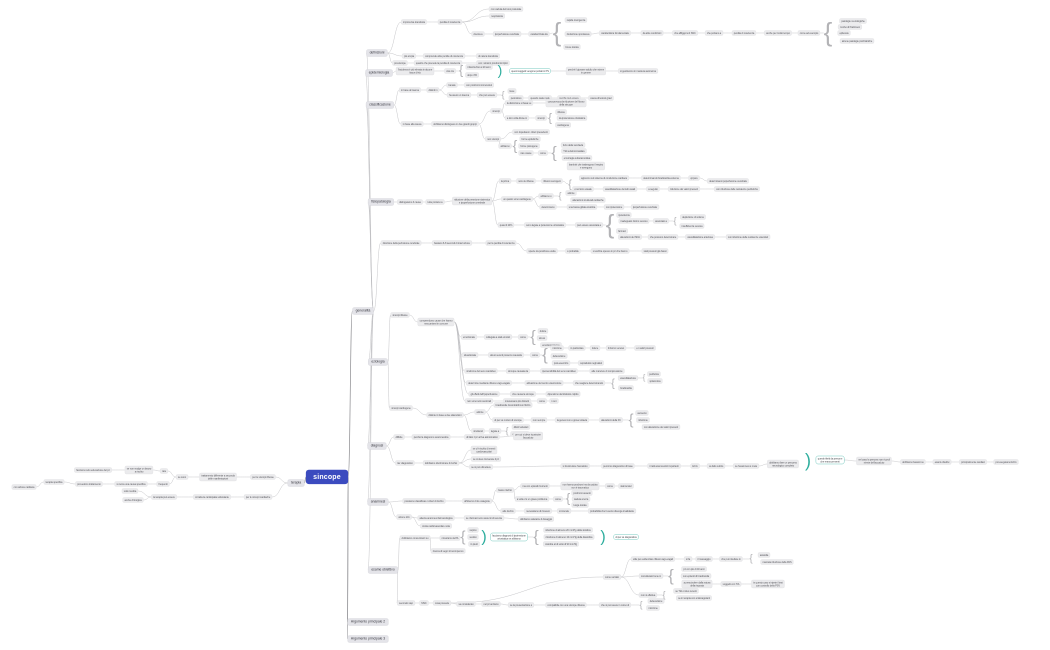  What do you see at coordinates (529, 146) in the screenshot?
I see `subtopic: forme psicogene` at bounding box center [529, 146].